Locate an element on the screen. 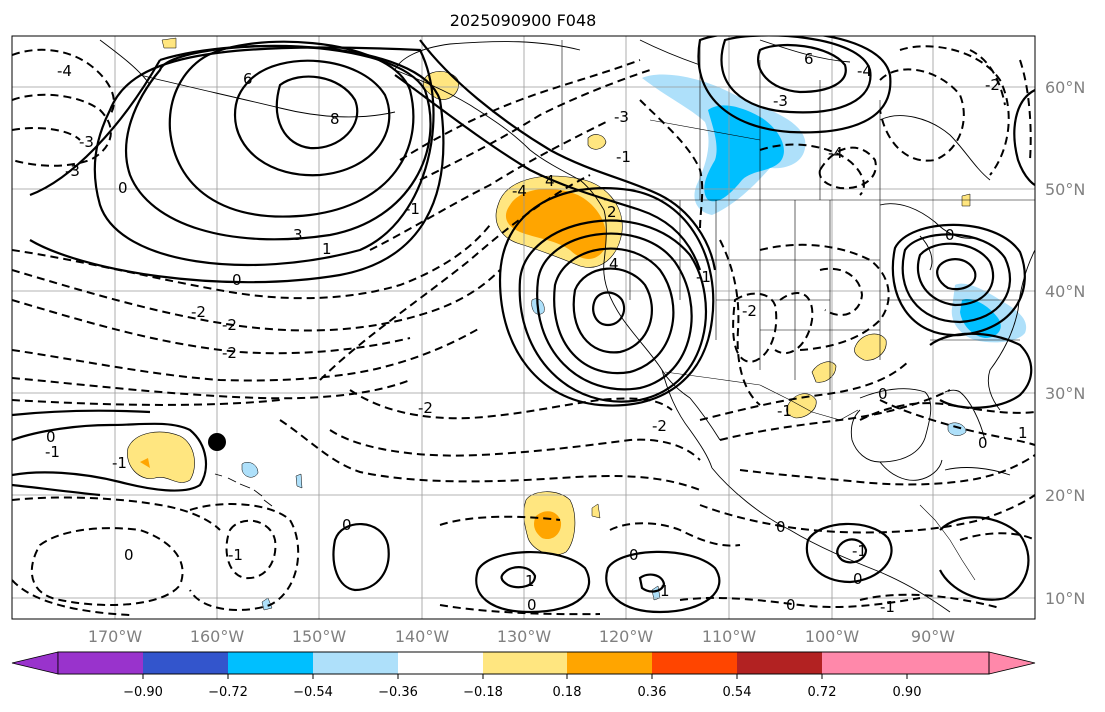 The height and width of the screenshot is (712, 1105). colorbar-tick: 0.72 is located at coordinates (822, 692).